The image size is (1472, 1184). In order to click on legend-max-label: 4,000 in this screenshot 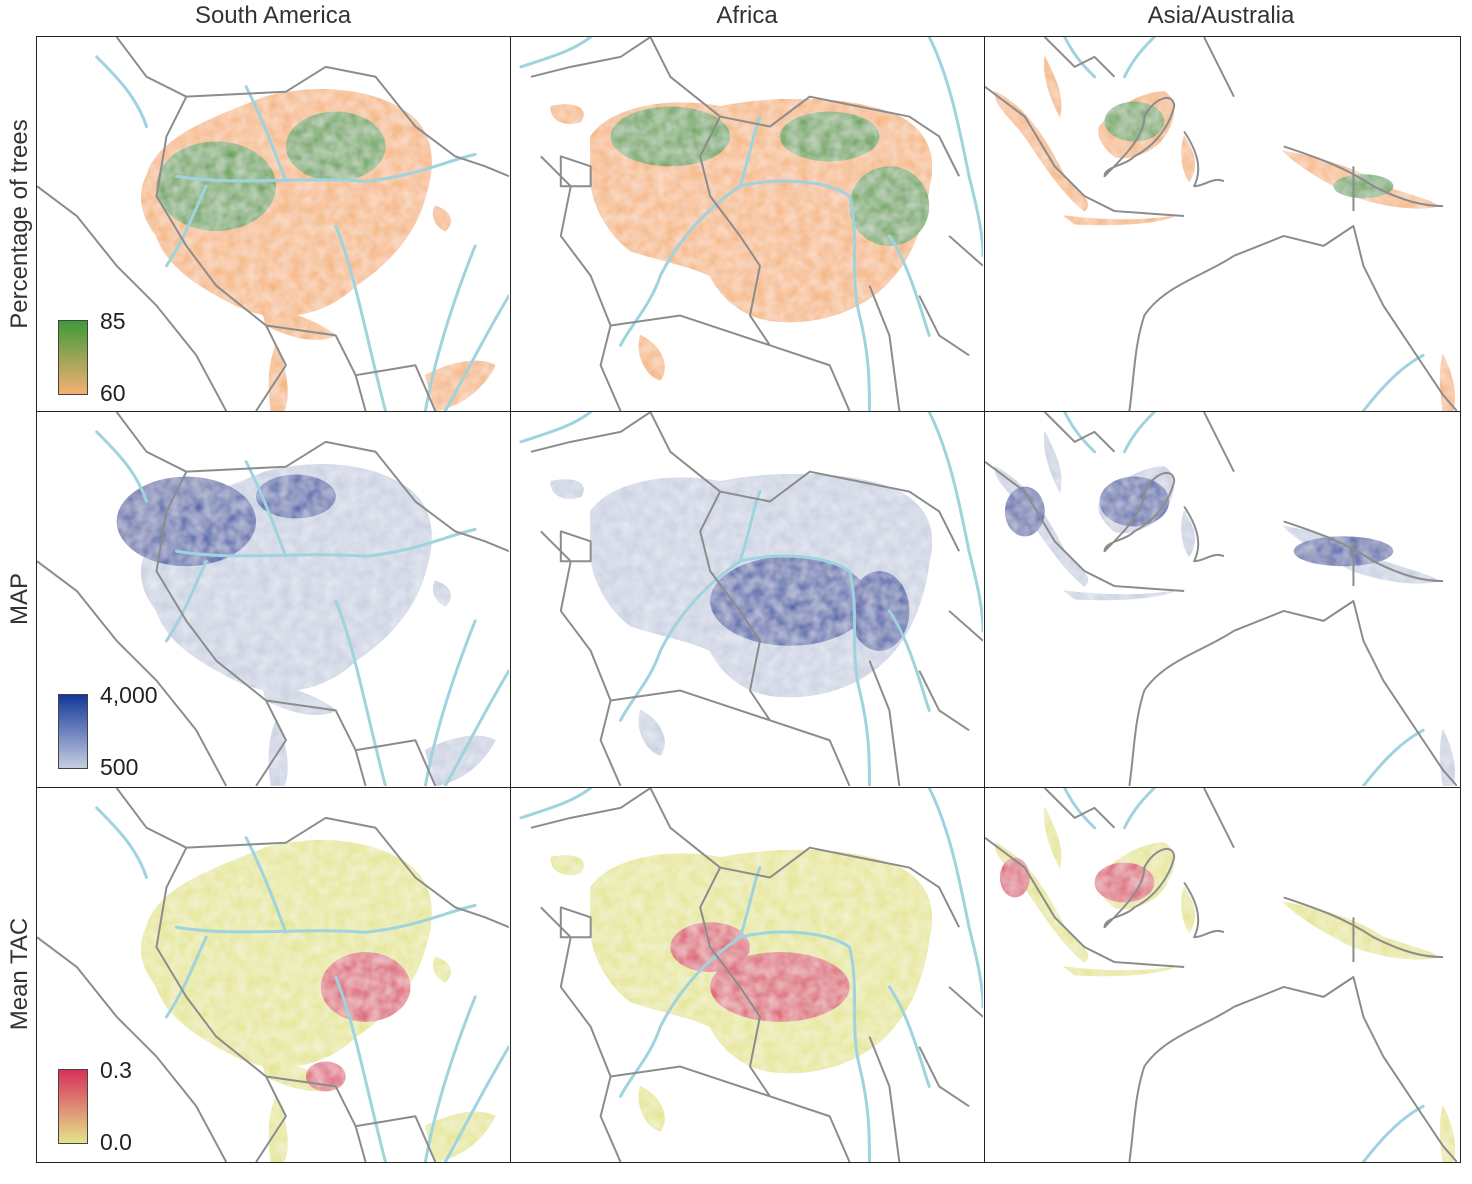, I will do `click(129, 695)`.